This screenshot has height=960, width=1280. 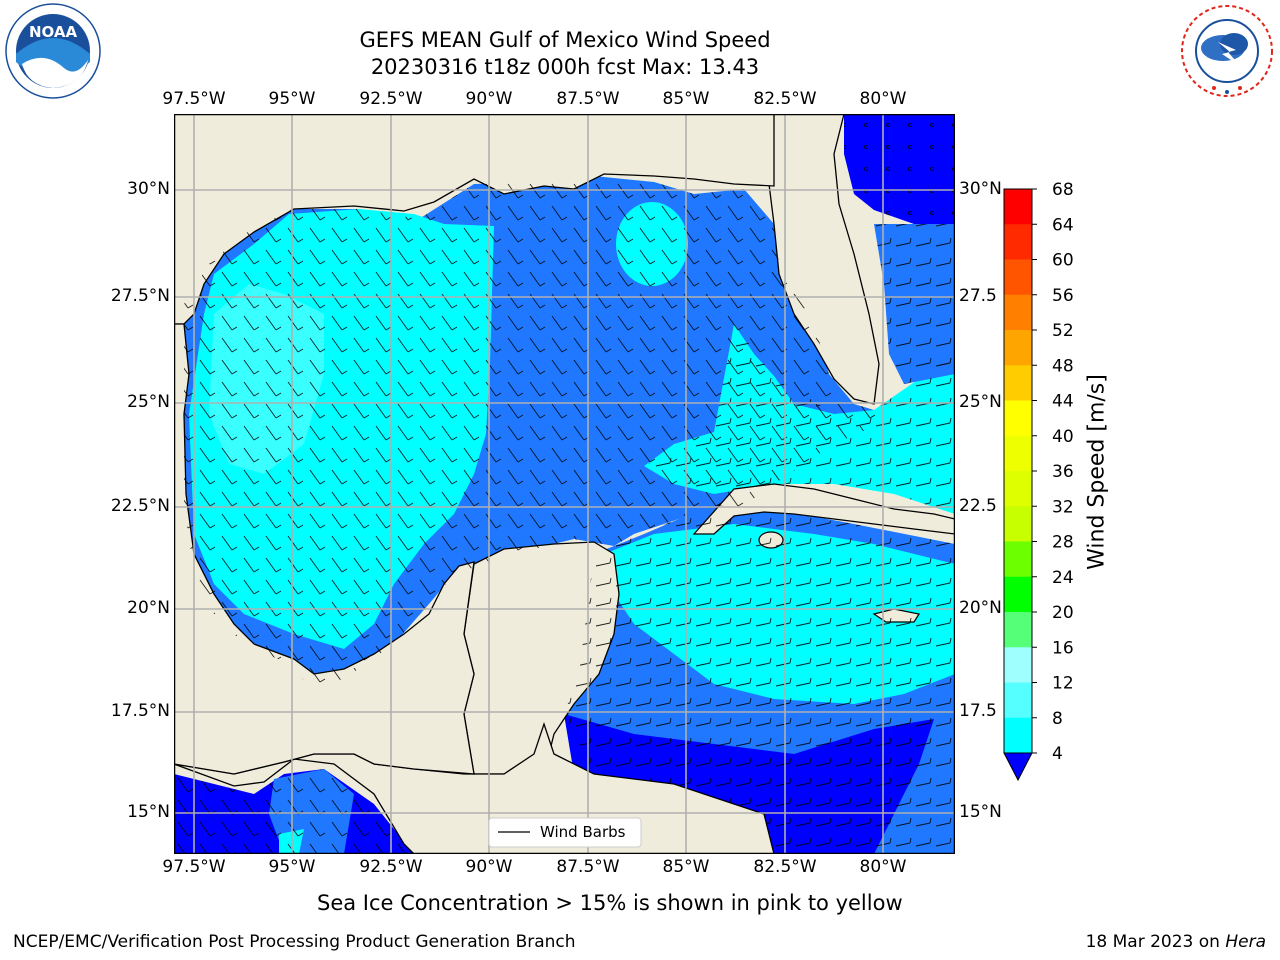 I want to click on axis-tick-label: 17.5, so click(x=978, y=711).